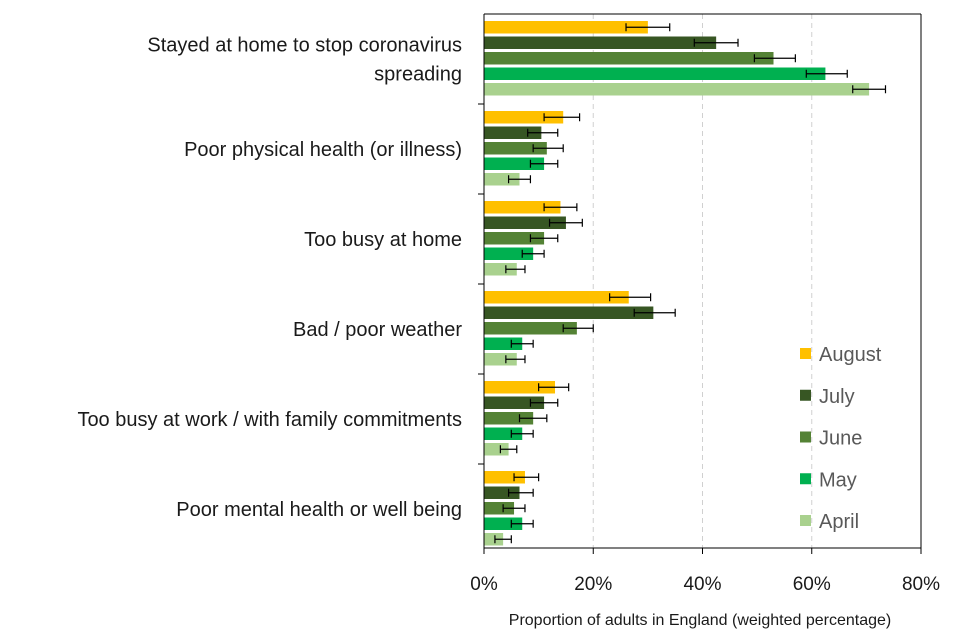  What do you see at coordinates (514, 163) in the screenshot?
I see `bar-may-cat1` at bounding box center [514, 163].